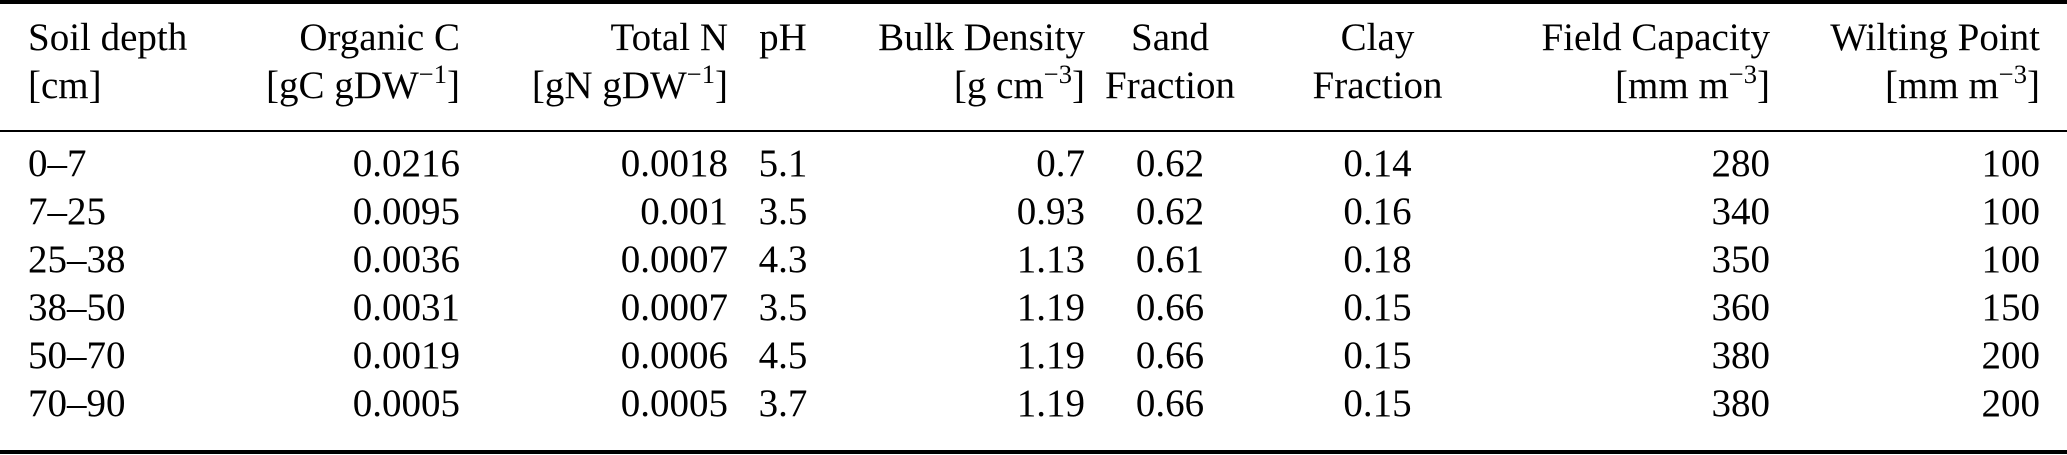 This screenshot has height=455, width=2067. I want to click on col-label: pH, so click(783, 37).